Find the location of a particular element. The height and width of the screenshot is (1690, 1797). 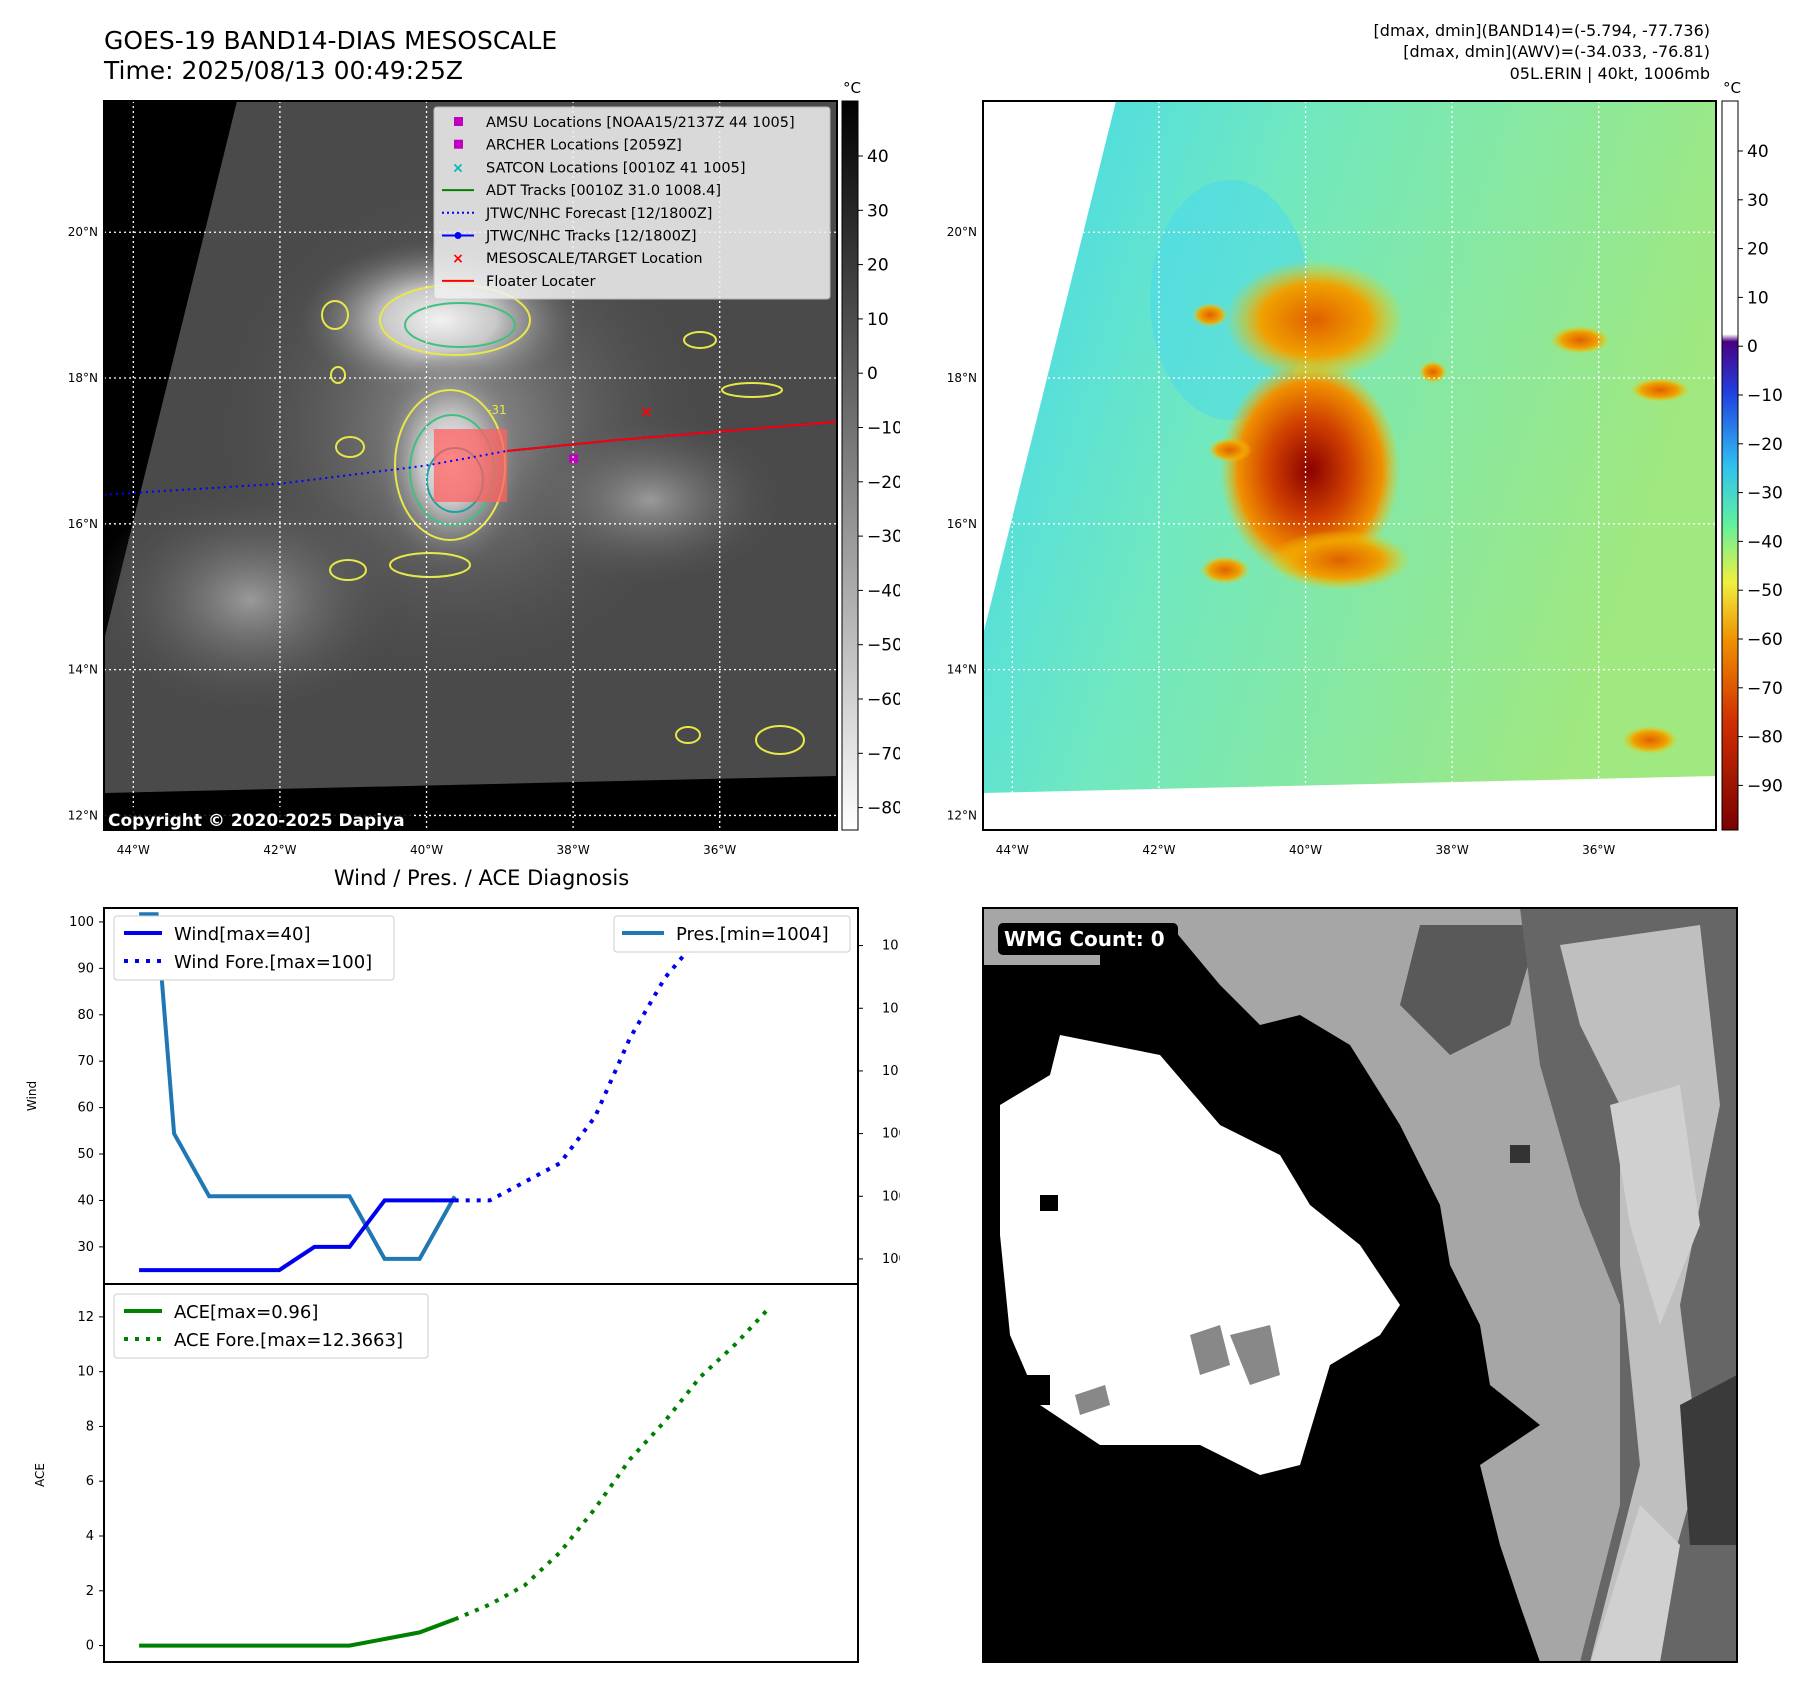

ace-ytick-label: 4 is located at coordinates (90, 1536).